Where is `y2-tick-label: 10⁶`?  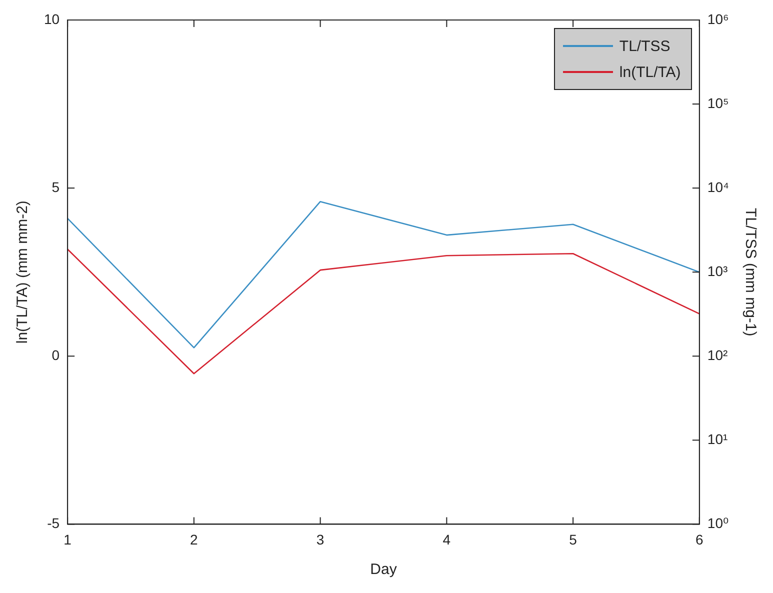
y2-tick-label: 10⁶ is located at coordinates (718, 18).